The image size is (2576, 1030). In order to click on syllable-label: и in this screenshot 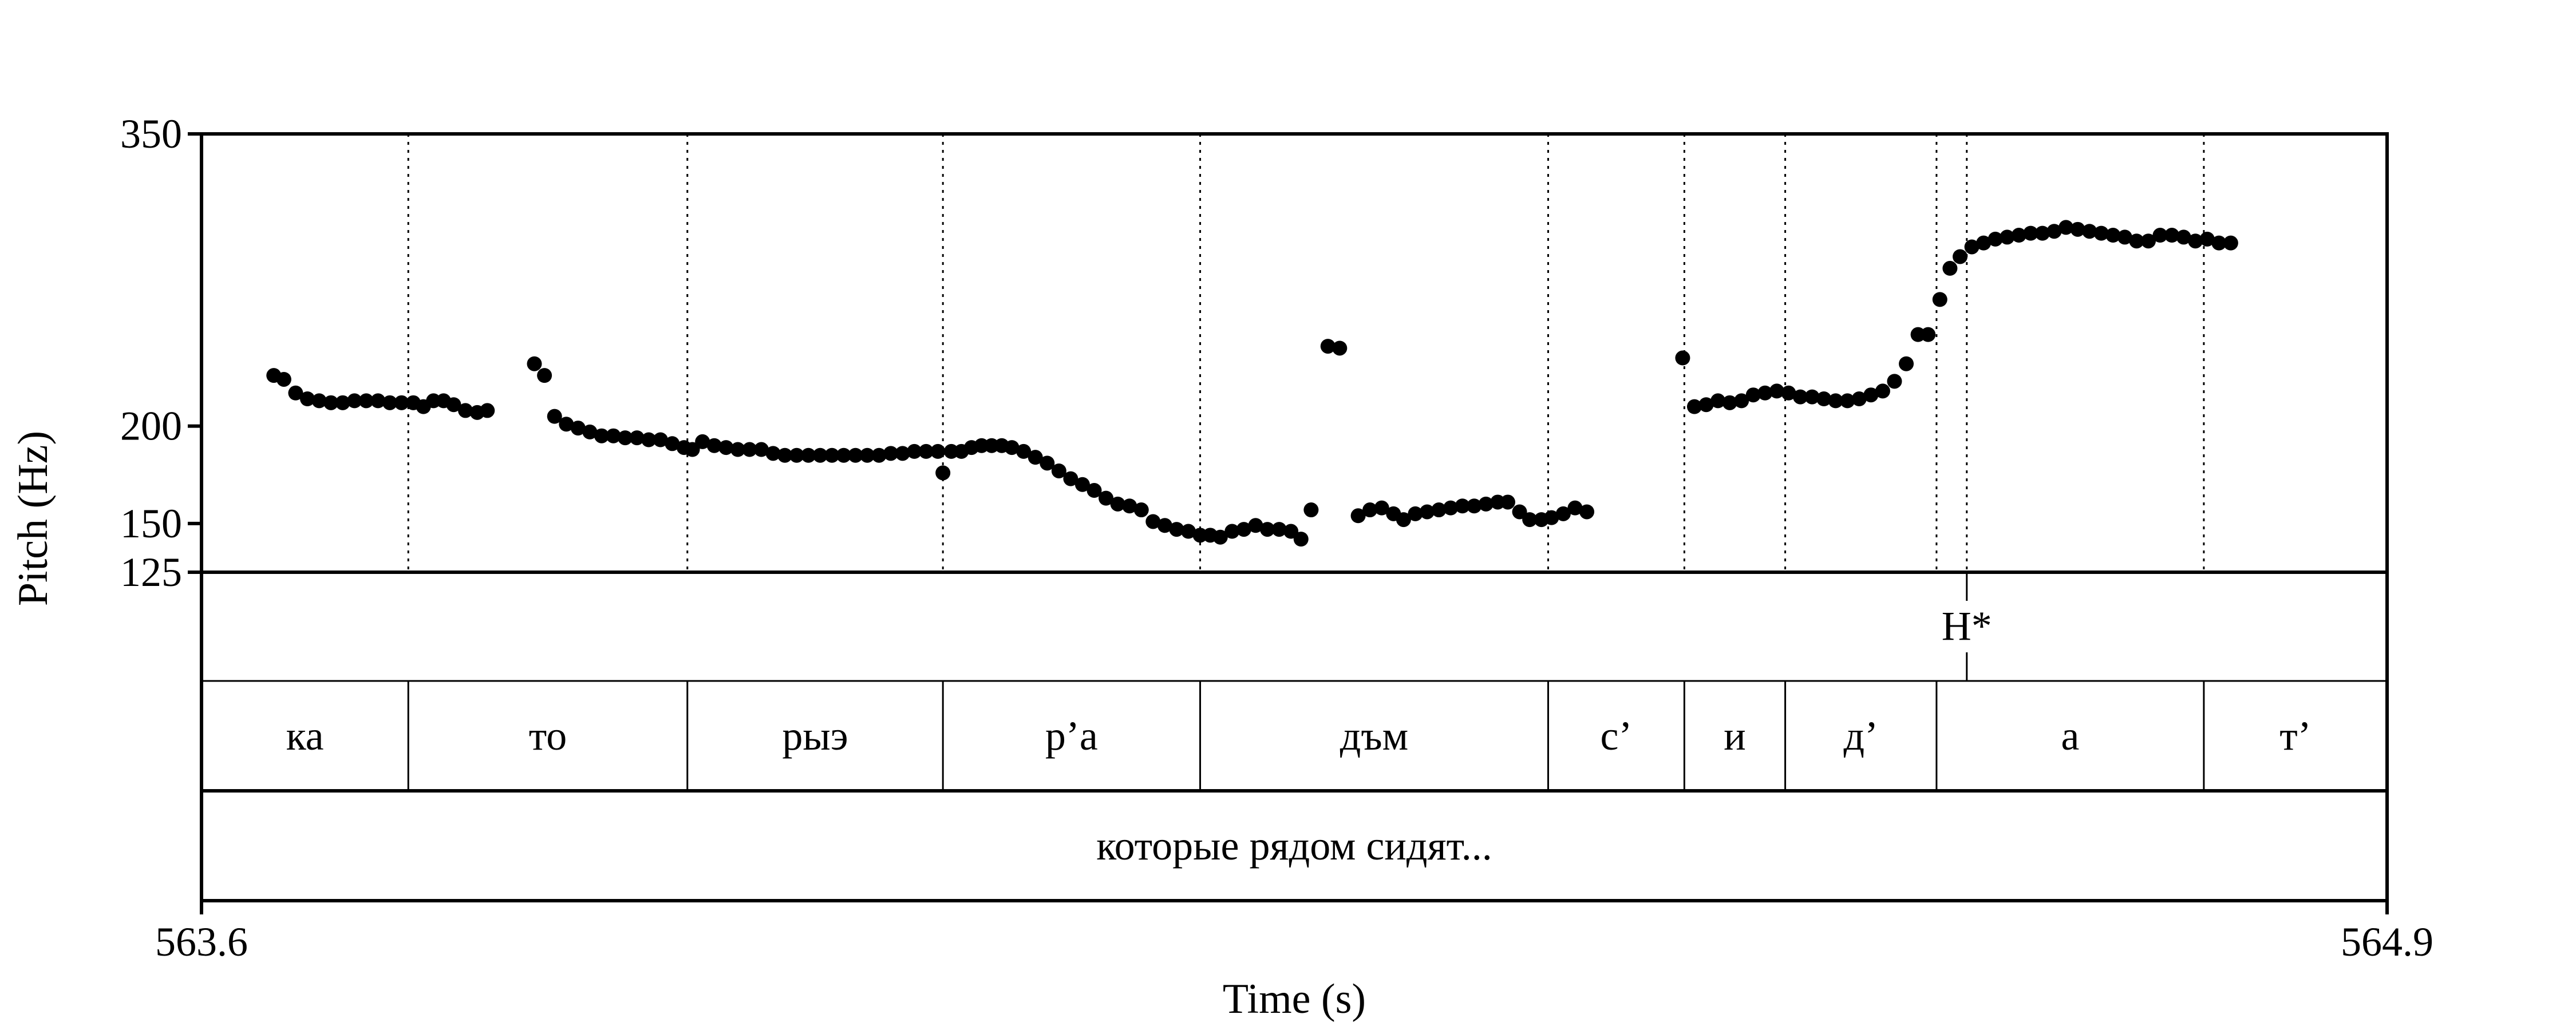, I will do `click(1735, 736)`.